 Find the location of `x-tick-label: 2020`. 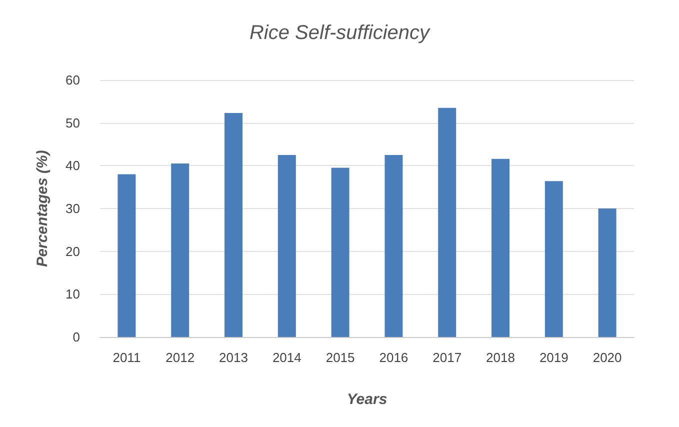

x-tick-label: 2020 is located at coordinates (607, 357).